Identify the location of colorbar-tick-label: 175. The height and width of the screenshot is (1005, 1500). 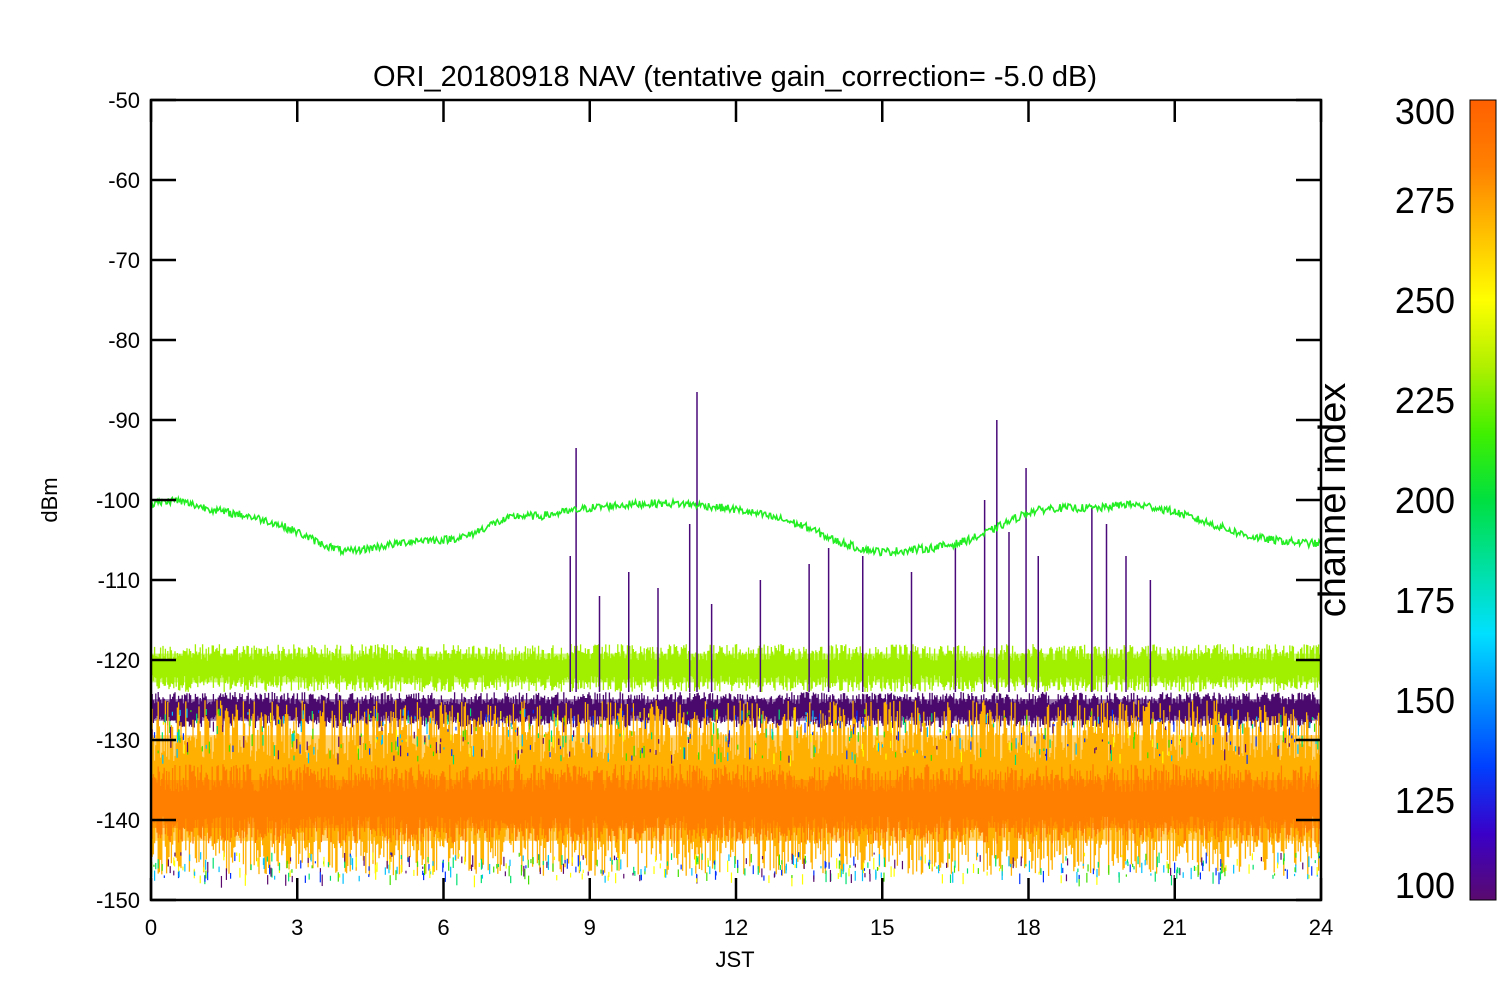
(1425, 600).